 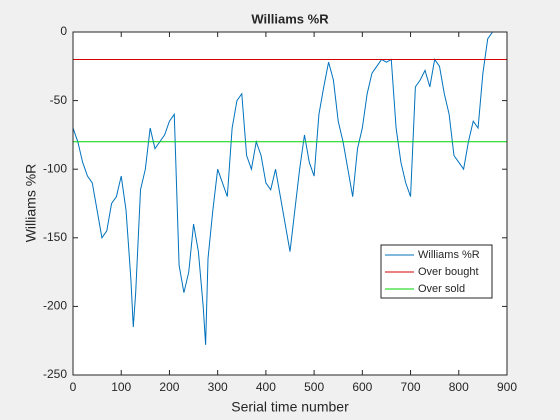 I want to click on x-tick-label: 700, so click(x=411, y=387).